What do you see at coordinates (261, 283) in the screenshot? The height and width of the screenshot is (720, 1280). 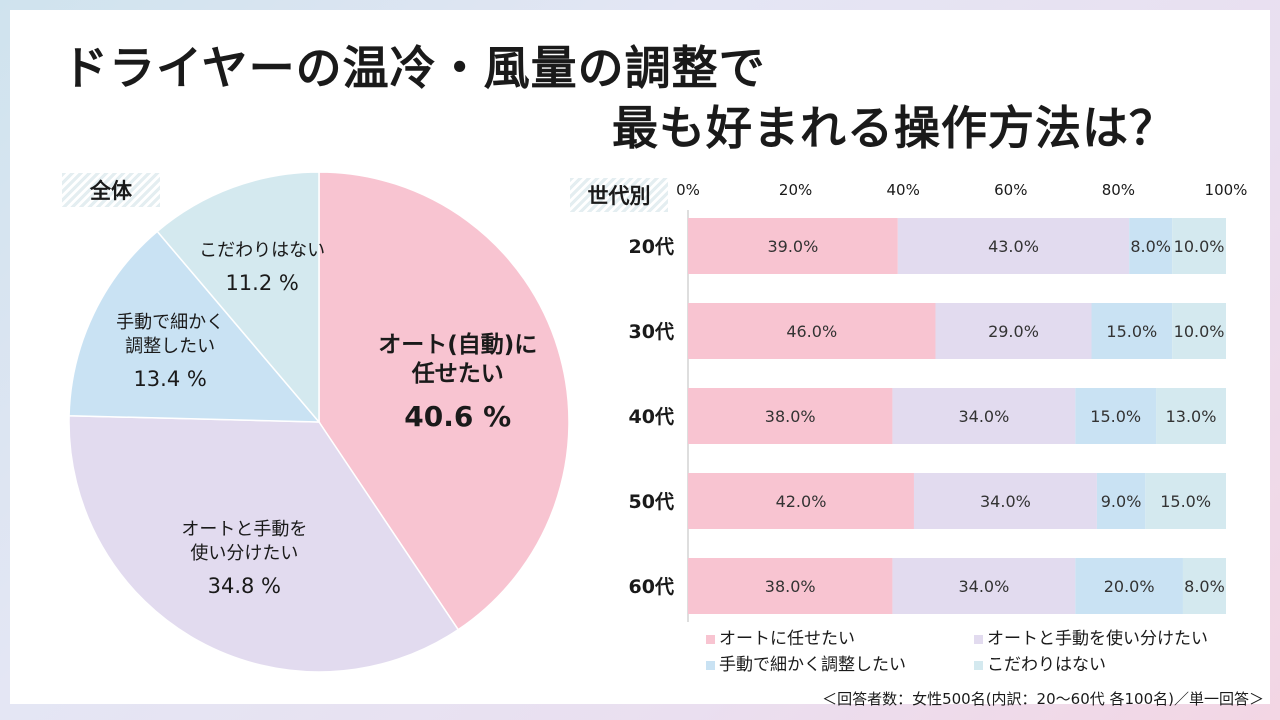 I see `pie-value-none: 11.2 %` at bounding box center [261, 283].